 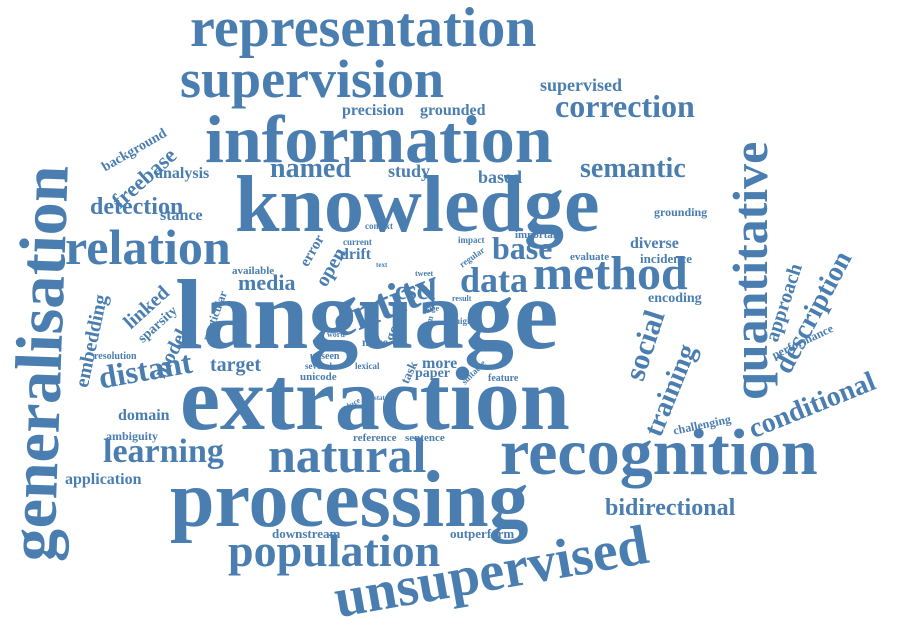 I want to click on cloud-word: state, so click(x=381, y=398).